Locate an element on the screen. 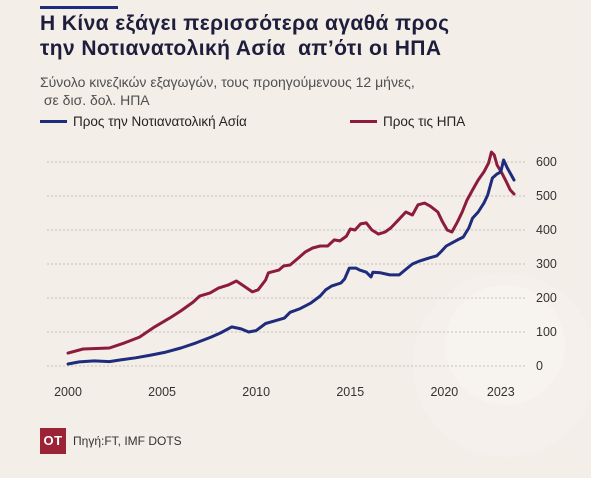 The image size is (591, 478). x-tick-label-2010: 2010 is located at coordinates (256, 392).